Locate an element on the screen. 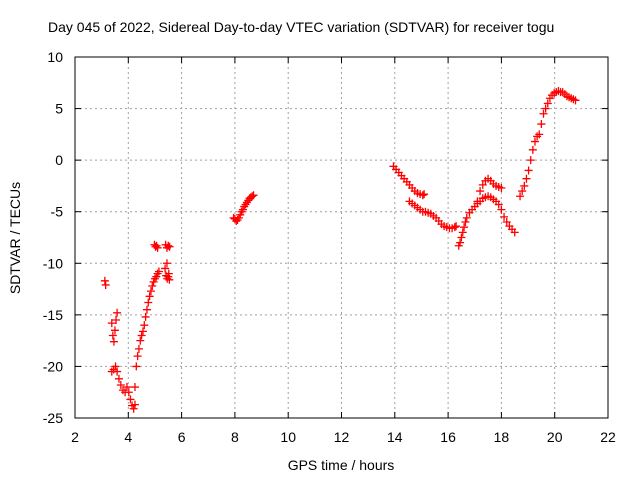  x-tick-label: 4 is located at coordinates (128, 437).